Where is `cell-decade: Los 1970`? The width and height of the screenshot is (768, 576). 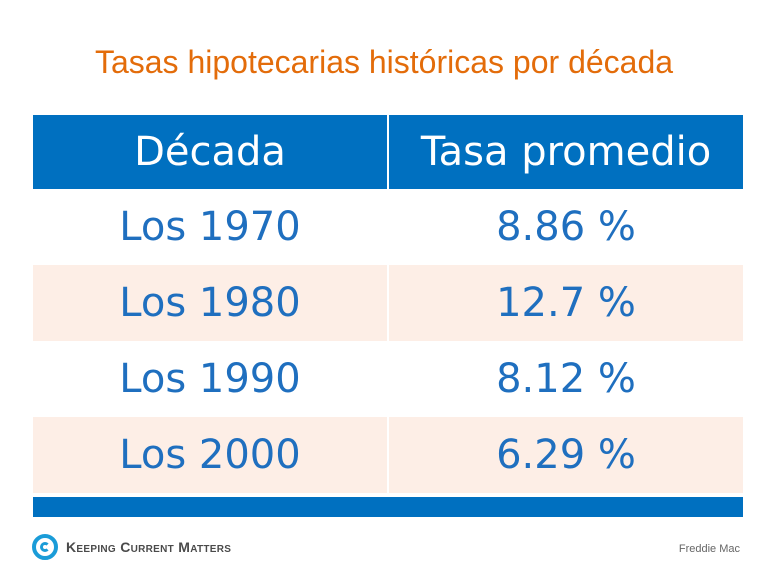 cell-decade: Los 1970 is located at coordinates (210, 227).